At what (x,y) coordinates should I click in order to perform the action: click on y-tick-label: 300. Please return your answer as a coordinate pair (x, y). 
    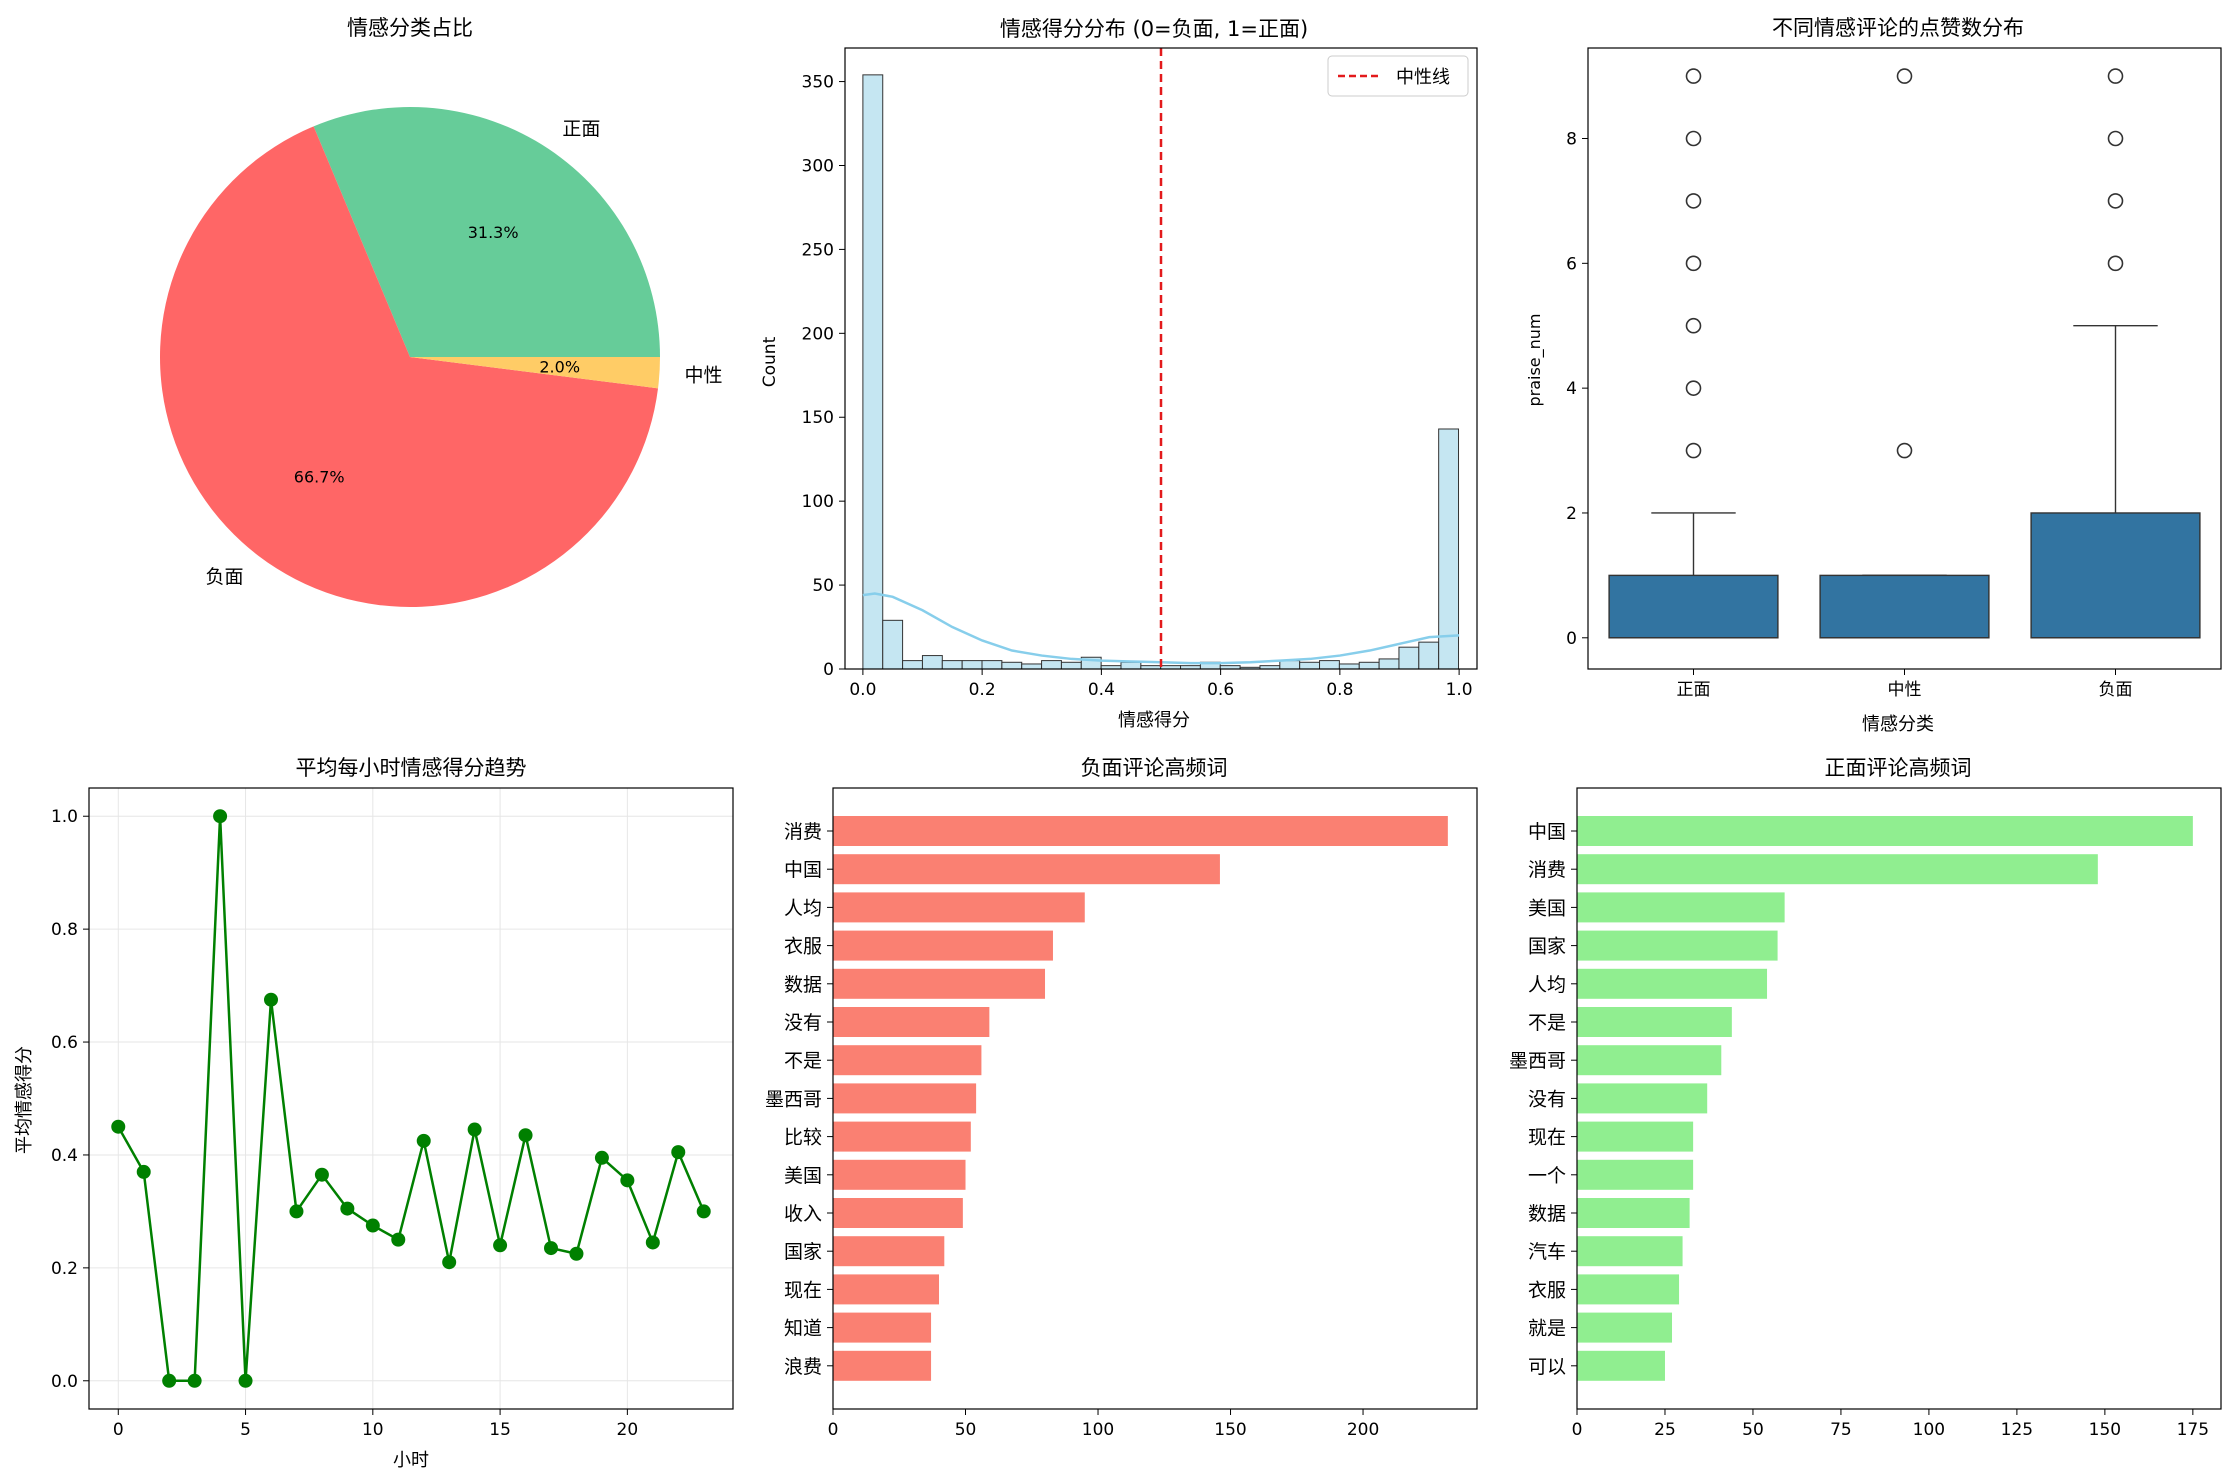
    Looking at the image, I should click on (818, 166).